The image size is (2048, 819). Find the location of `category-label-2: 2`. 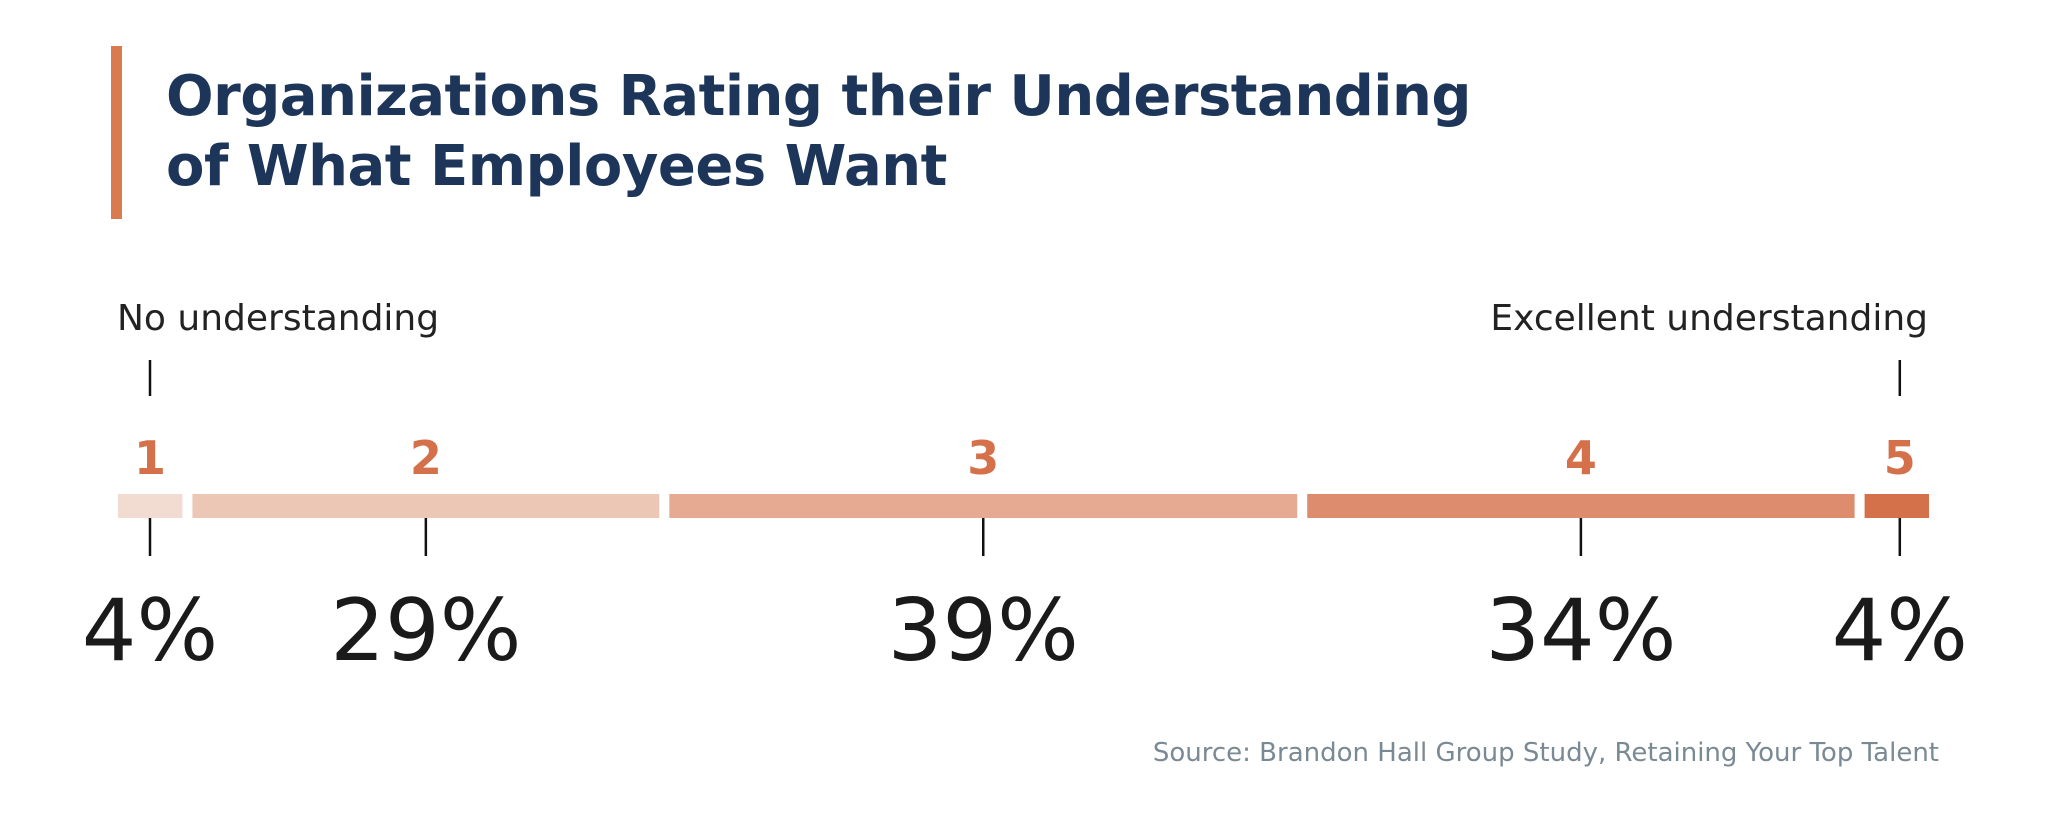

category-label-2: 2 is located at coordinates (426, 458).